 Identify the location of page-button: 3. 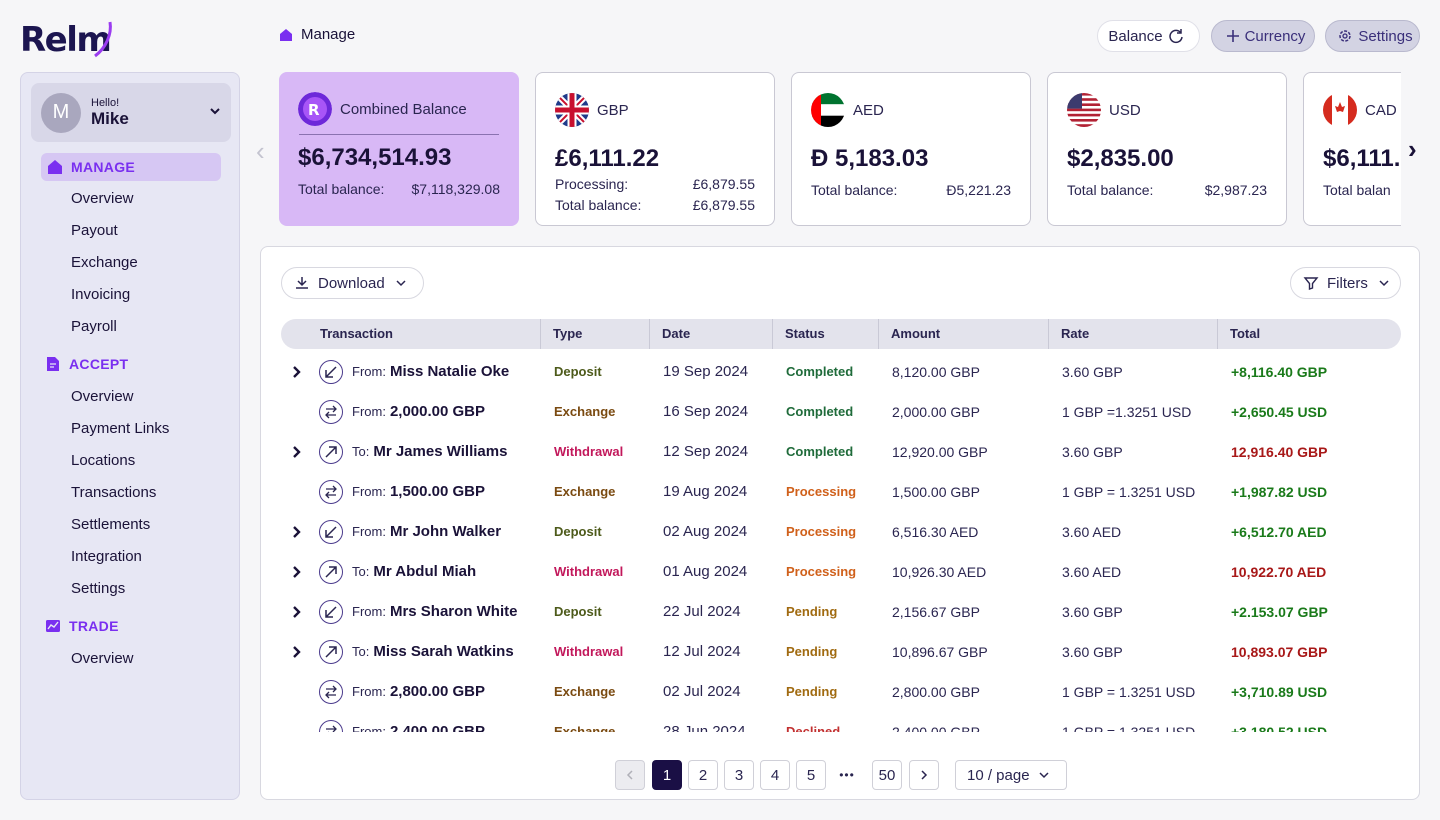
(739, 775).